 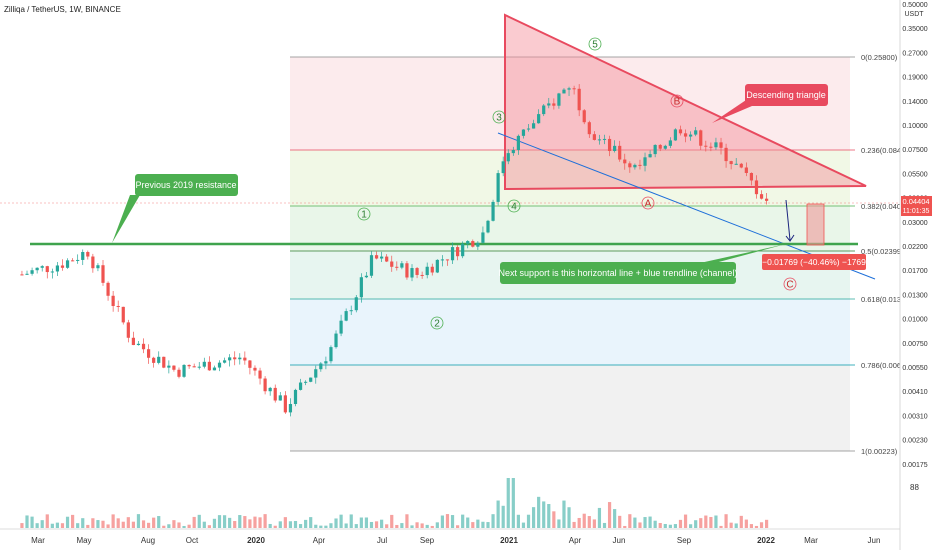 I want to click on wave-5-label: 5, so click(x=595, y=45).